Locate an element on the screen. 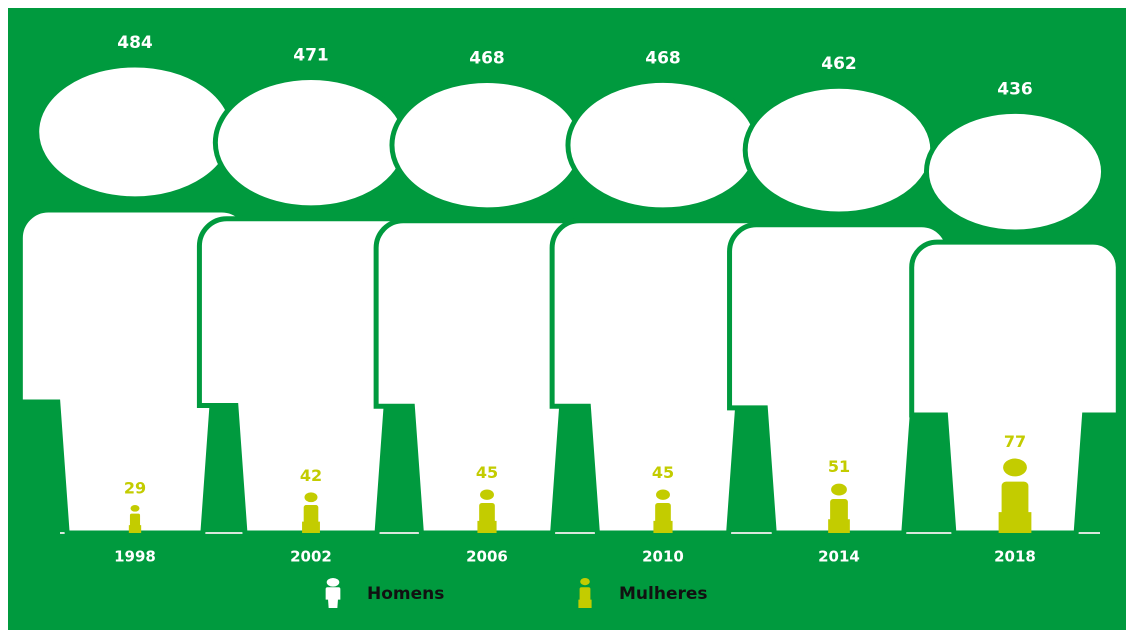 Image resolution: width=1134 pixels, height=641 pixels. x-tick-label: 2014 is located at coordinates (839, 557).